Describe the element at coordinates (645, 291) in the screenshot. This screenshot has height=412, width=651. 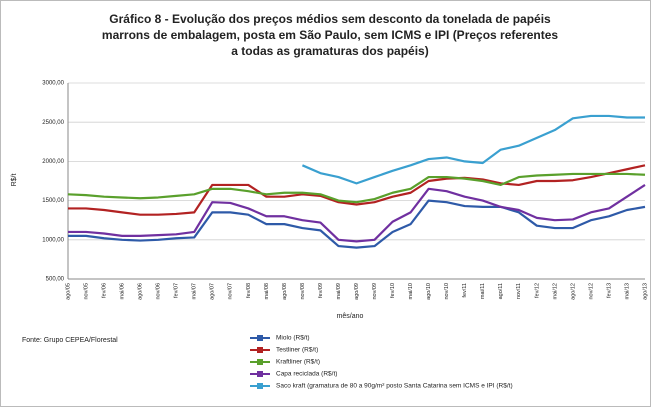
I see `x-tick-label: ago/13` at that location.